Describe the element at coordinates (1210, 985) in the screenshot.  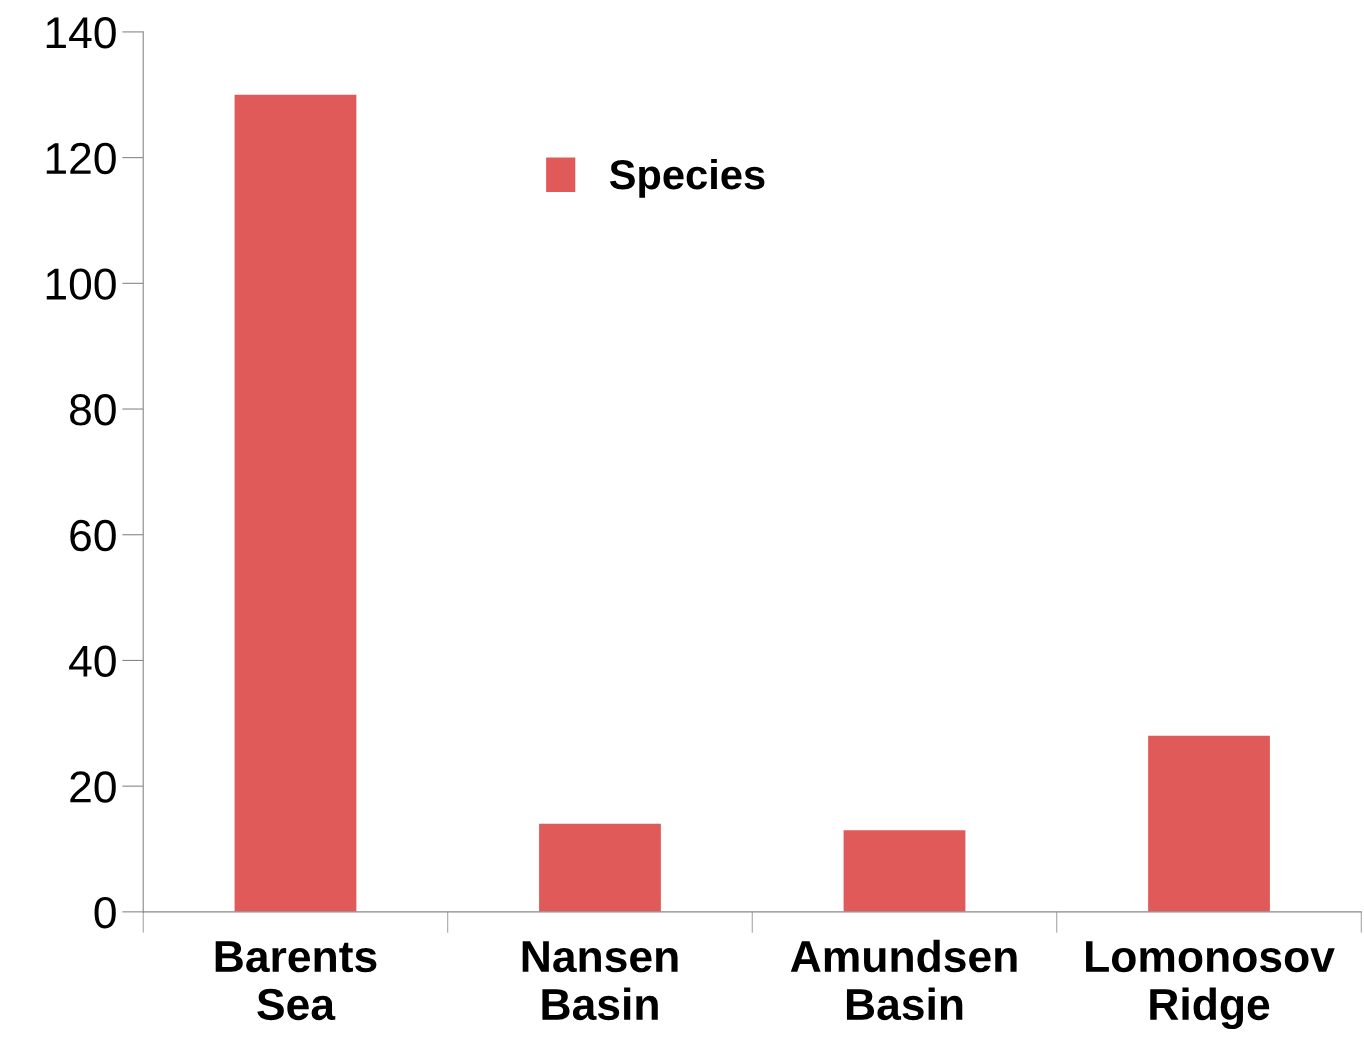
I see `x-tick-label: Lomonosov Ridge` at that location.